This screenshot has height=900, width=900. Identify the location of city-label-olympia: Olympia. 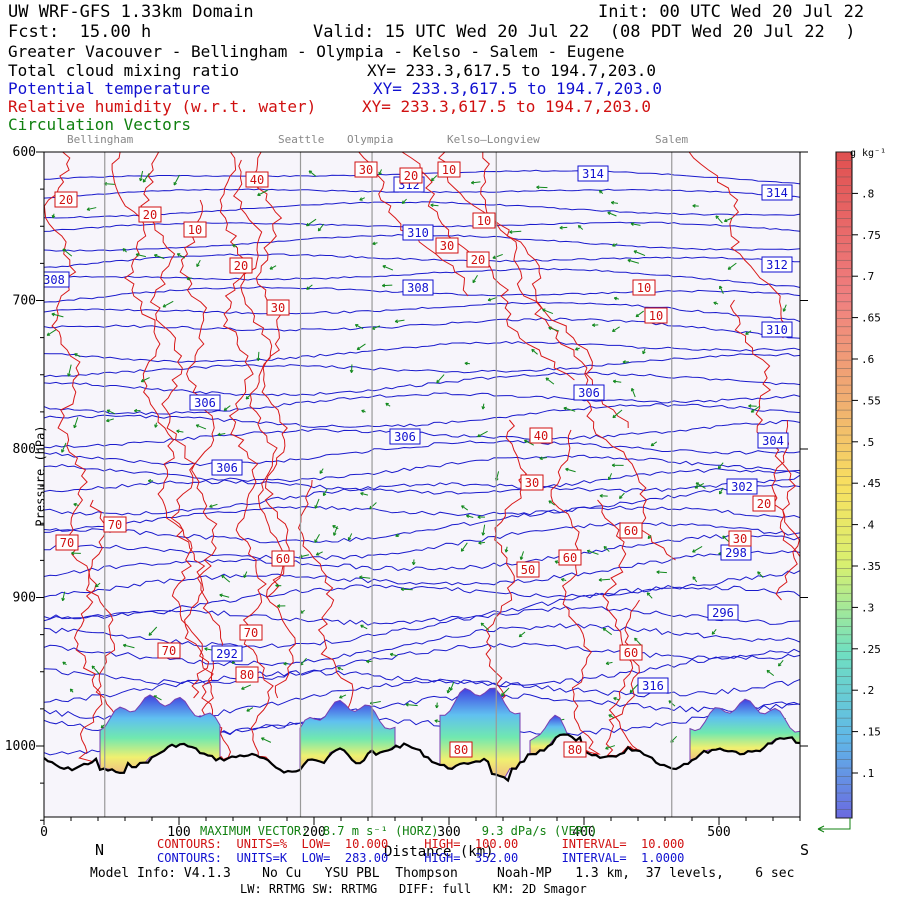
(370, 139).